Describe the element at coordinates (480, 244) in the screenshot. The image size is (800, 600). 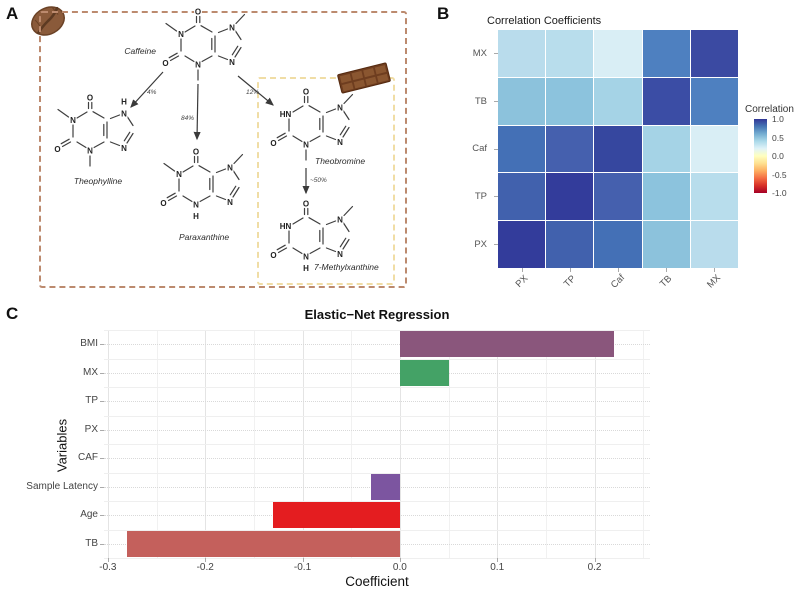
I see `heatmap-row-label: PX` at that location.